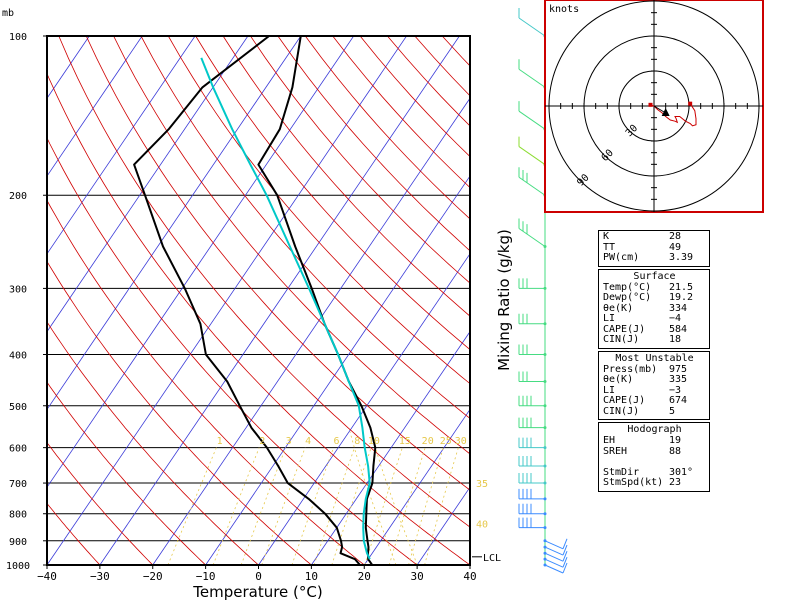  Describe the element at coordinates (654, 258) in the screenshot. I see `index-row: PW(cm) 3.39` at that location.